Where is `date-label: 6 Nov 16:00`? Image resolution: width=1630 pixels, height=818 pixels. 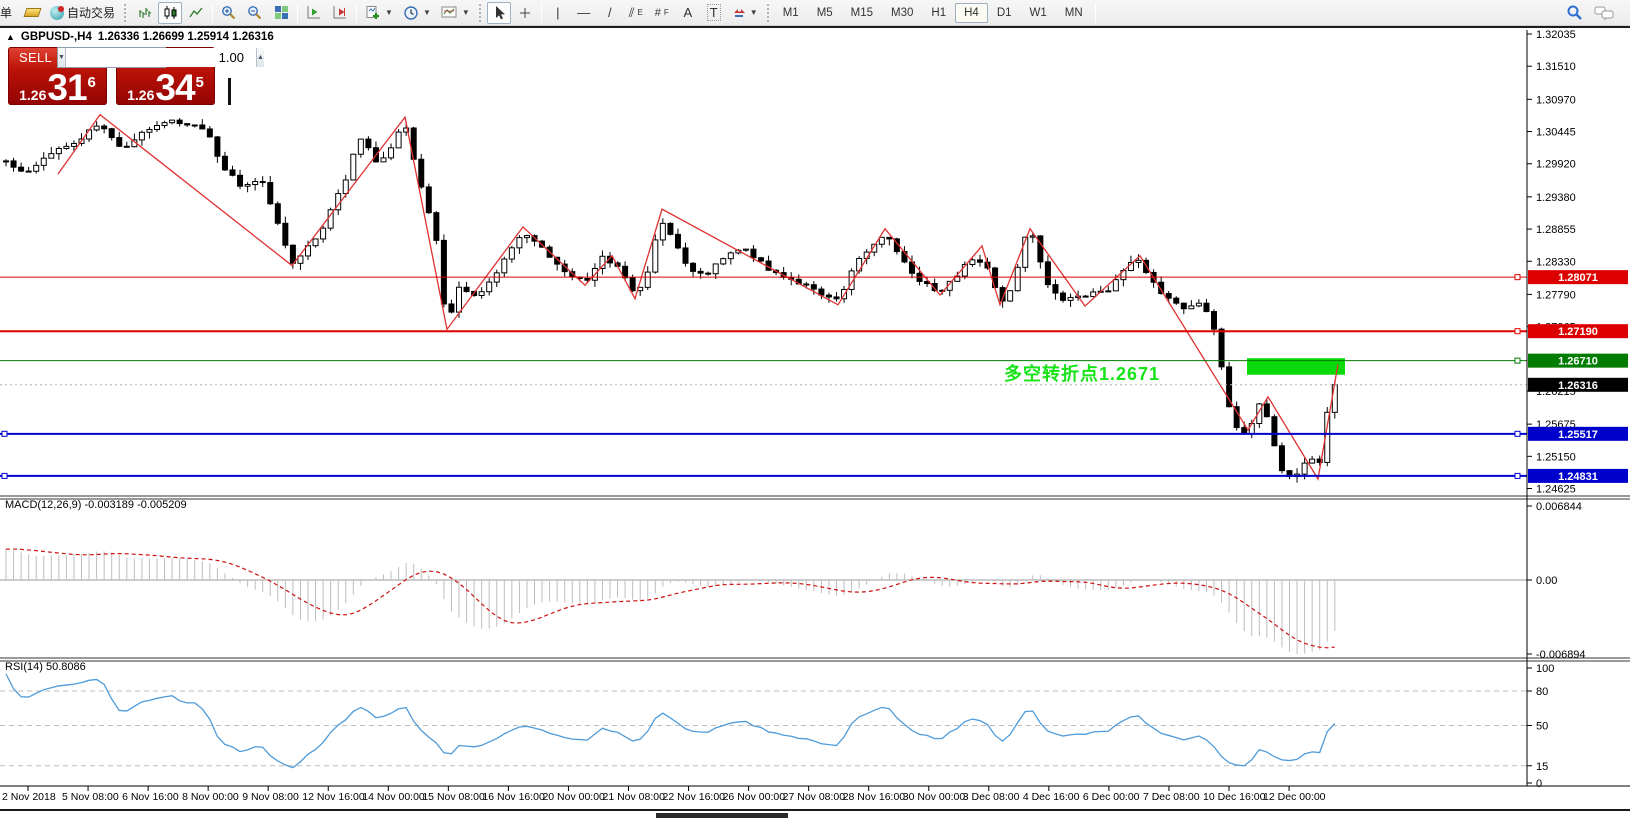
date-label: 6 Nov 16:00 is located at coordinates (150, 797).